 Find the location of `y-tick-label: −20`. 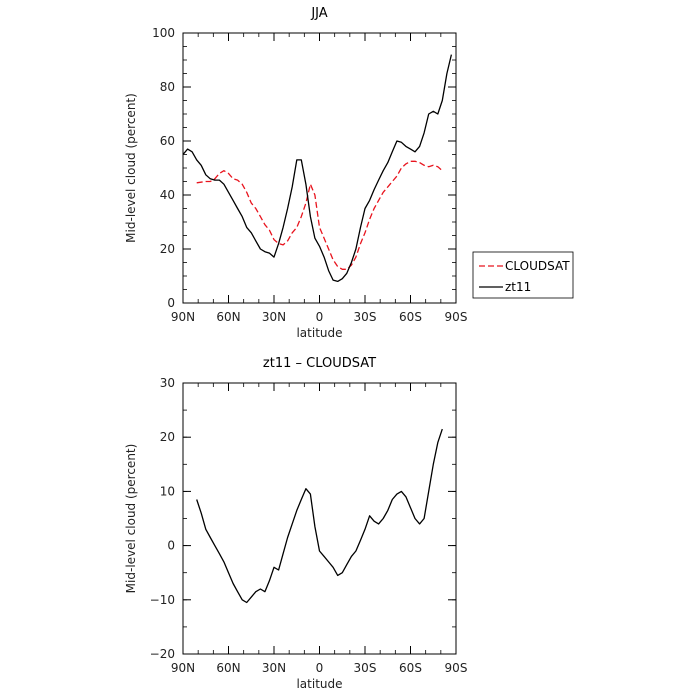

y-tick-label: −20 is located at coordinates (162, 654).